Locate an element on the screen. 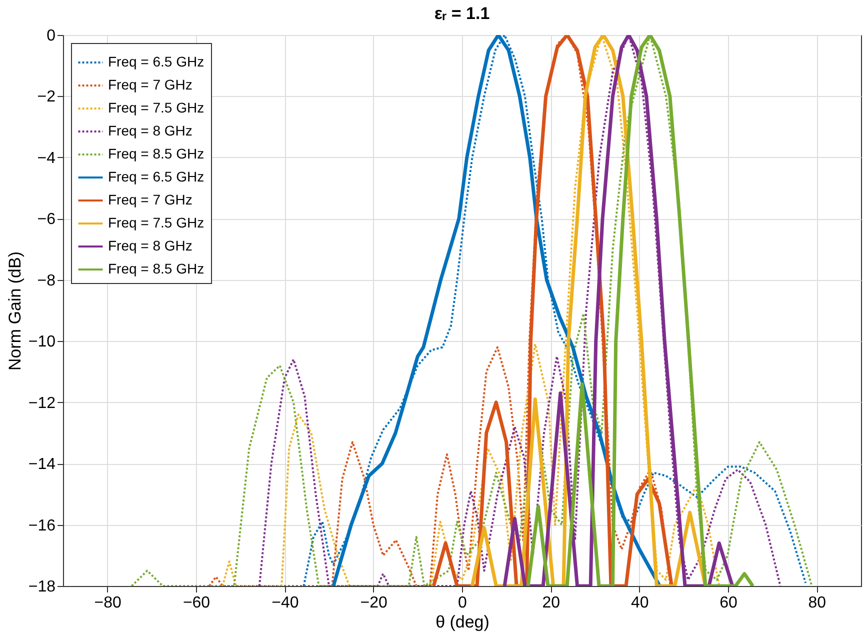 The width and height of the screenshot is (866, 635). x-tick-label: −60 is located at coordinates (196, 603).